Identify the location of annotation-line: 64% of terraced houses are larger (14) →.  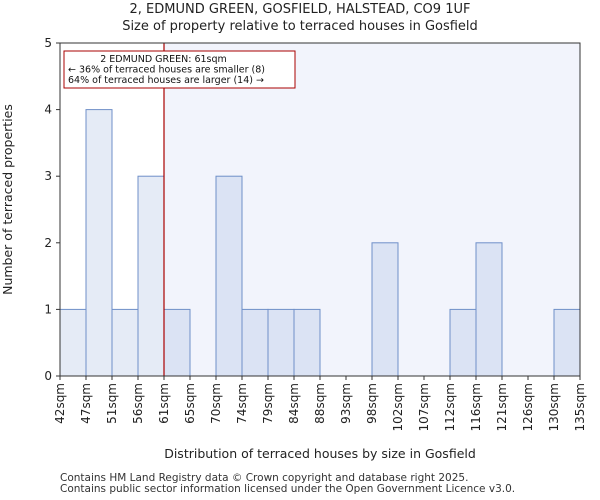
(166, 80).